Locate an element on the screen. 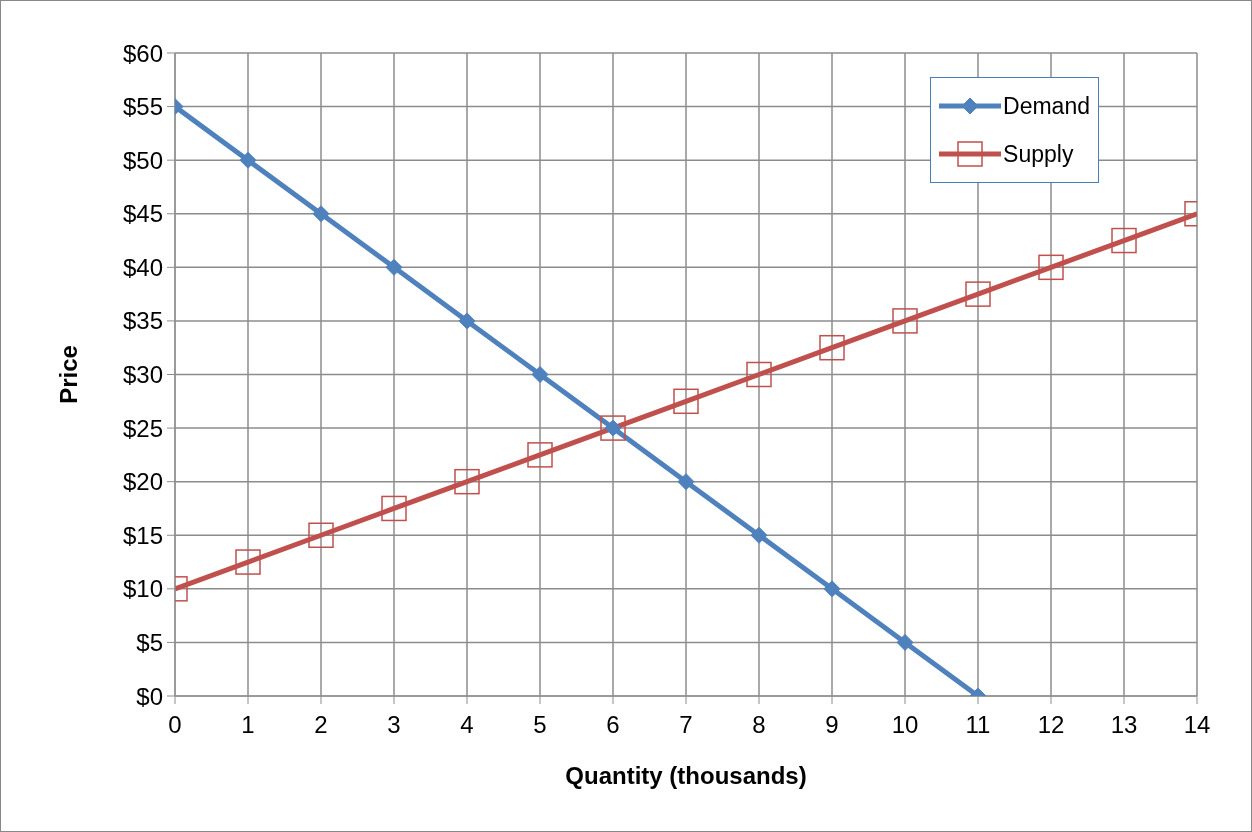 Image resolution: width=1252 pixels, height=832 pixels. y-tick-label: $50 is located at coordinates (142, 160).